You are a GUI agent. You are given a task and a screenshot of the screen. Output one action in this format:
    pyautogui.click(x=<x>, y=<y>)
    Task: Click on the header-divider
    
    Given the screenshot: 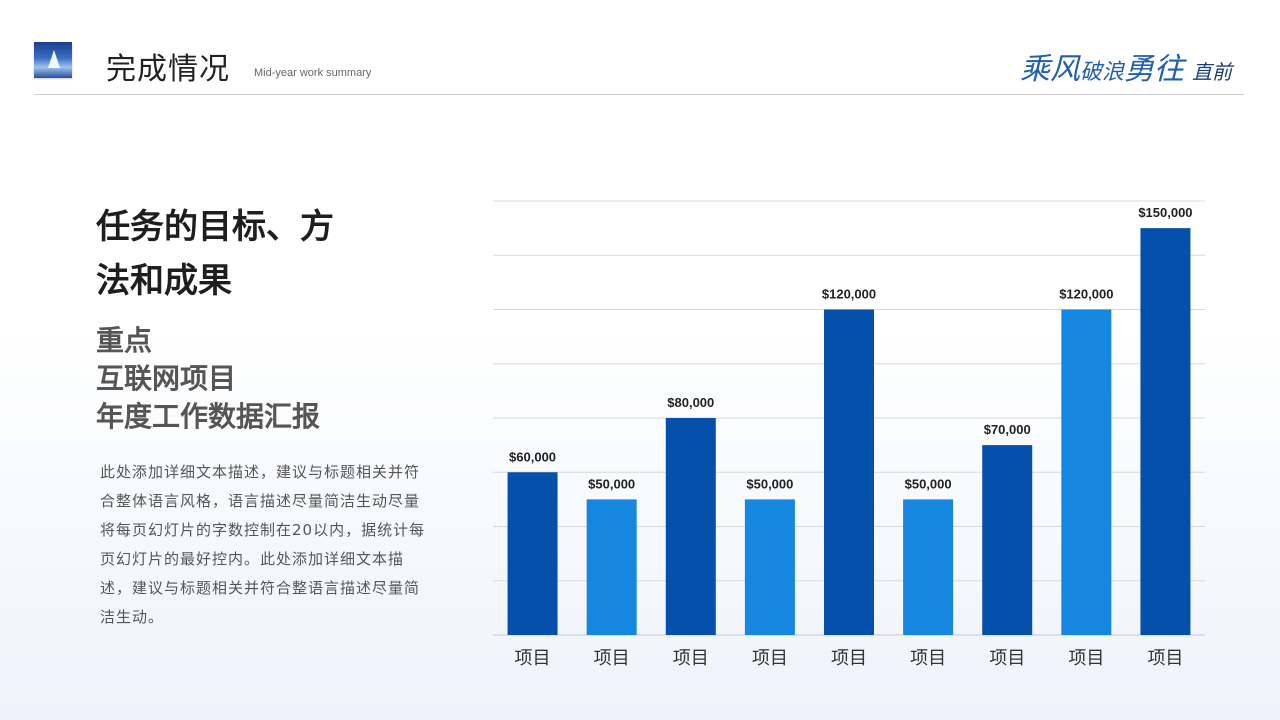 What is the action you would take?
    pyautogui.click(x=639, y=94)
    